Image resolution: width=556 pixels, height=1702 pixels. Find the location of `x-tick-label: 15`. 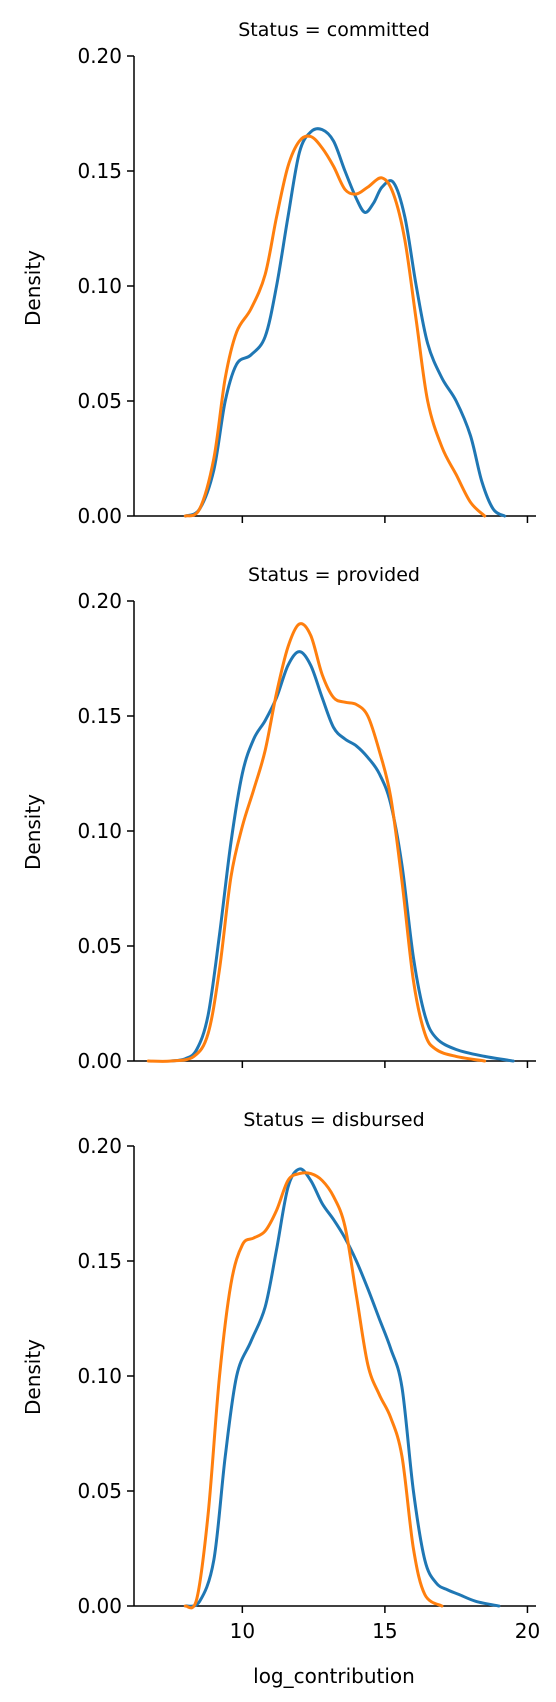

x-tick-label: 15 is located at coordinates (384, 1631).